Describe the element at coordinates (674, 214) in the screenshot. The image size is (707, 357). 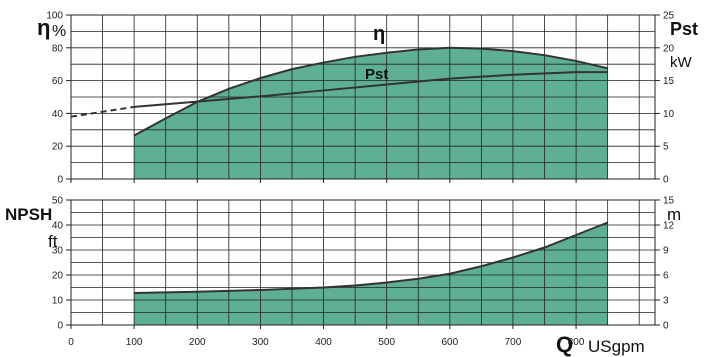
I see `npsh-right-axis-unit: m` at that location.